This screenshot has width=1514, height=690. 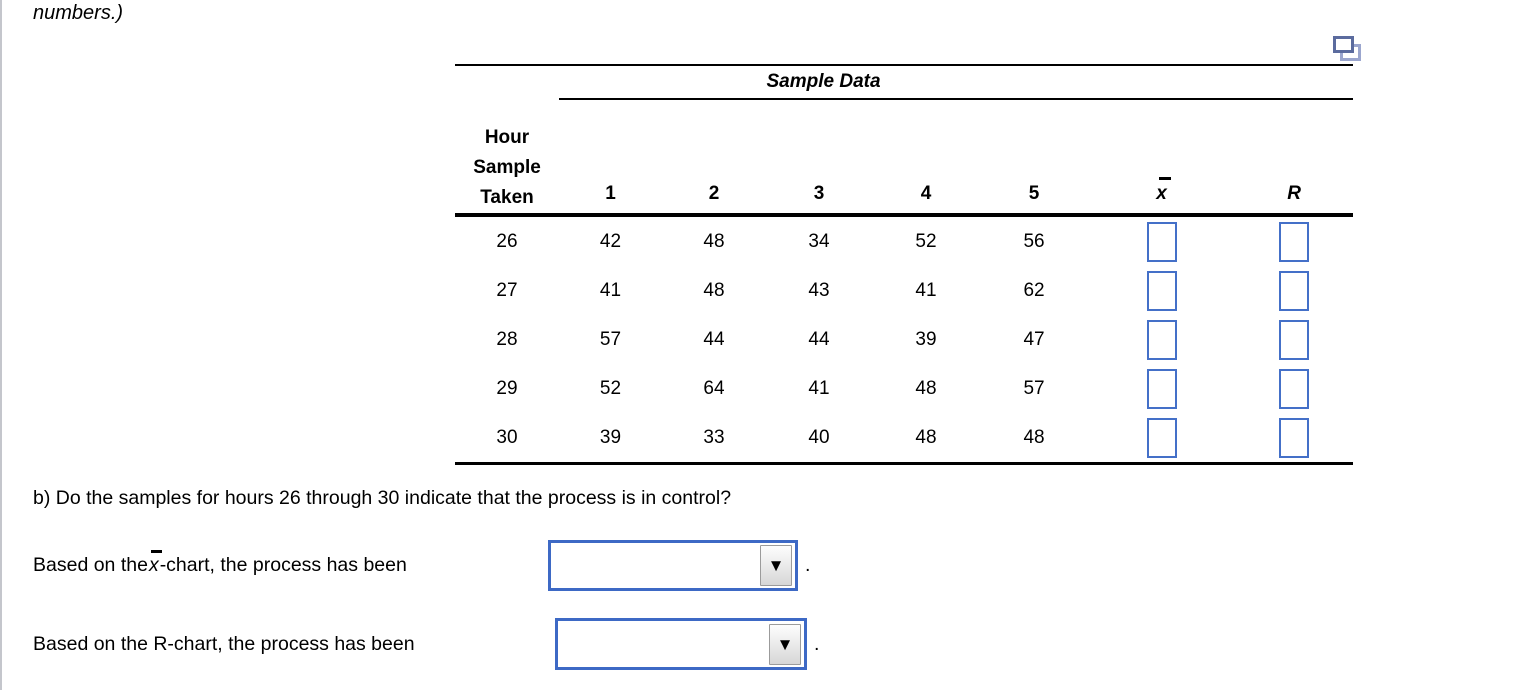 What do you see at coordinates (283, 565) in the screenshot?
I see `statement-text: -chart, the process has been` at bounding box center [283, 565].